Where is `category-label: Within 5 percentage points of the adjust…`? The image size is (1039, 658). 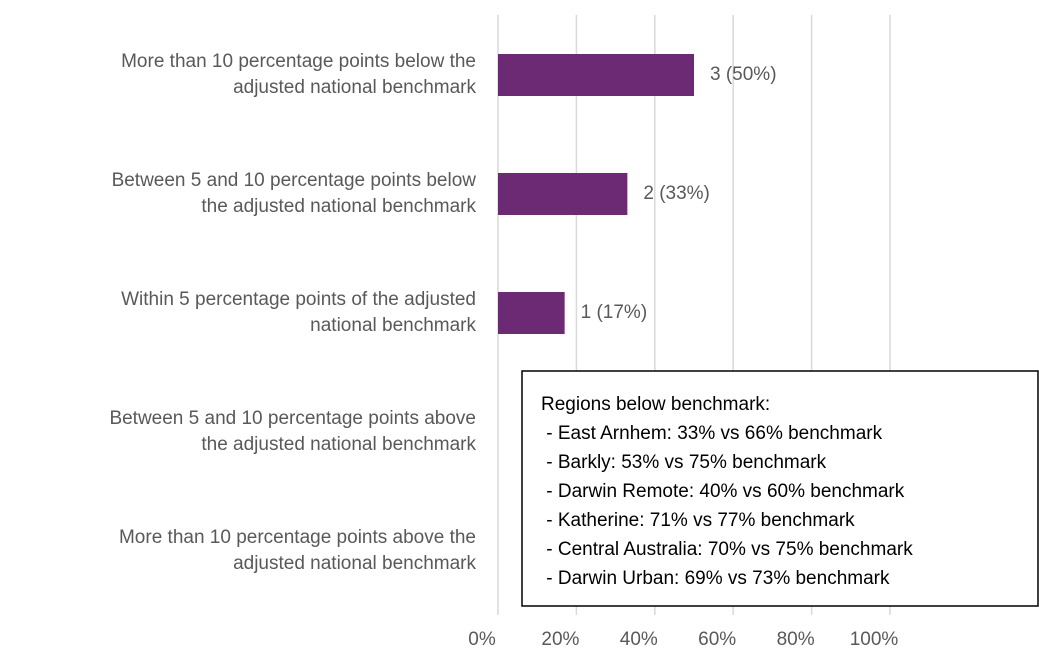
category-label: Within 5 percentage points of the adjust… is located at coordinates (298, 299).